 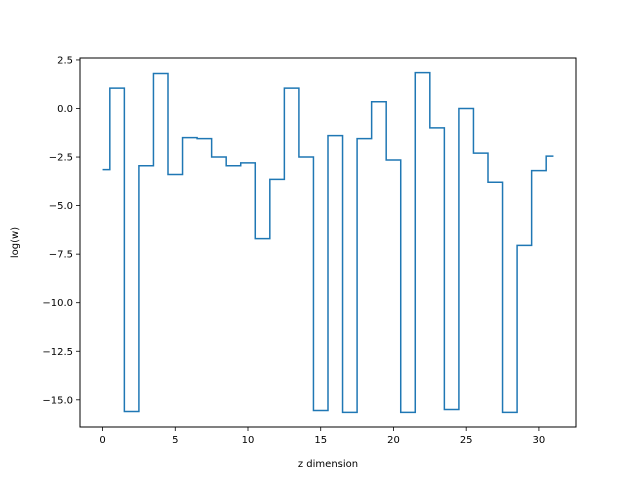 I want to click on x-axis-ticks: 0 5 10 15 20 25 30, so click(x=322, y=436).